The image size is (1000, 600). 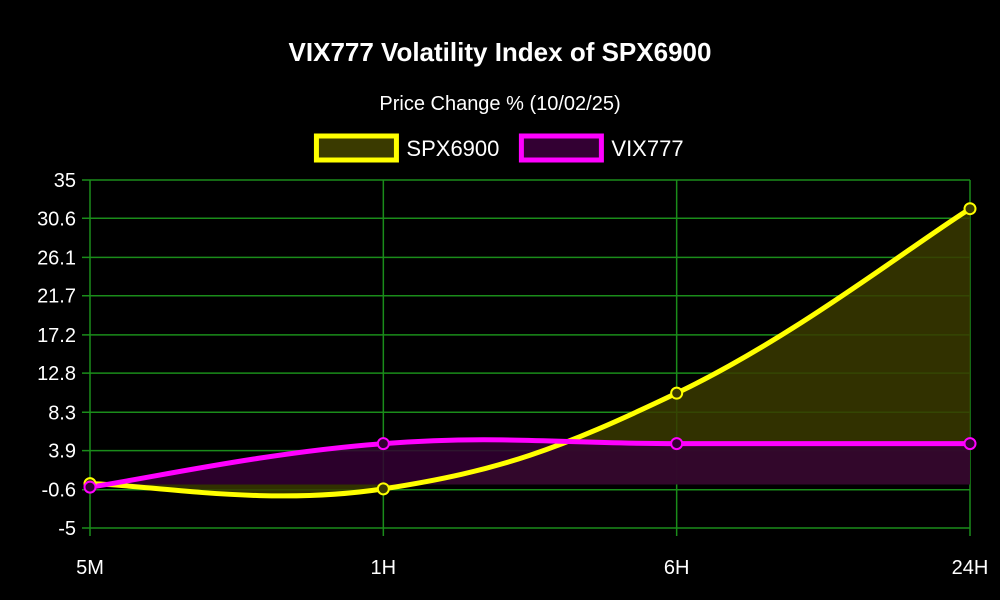 I want to click on legend-label: VIX777, so click(x=647, y=148).